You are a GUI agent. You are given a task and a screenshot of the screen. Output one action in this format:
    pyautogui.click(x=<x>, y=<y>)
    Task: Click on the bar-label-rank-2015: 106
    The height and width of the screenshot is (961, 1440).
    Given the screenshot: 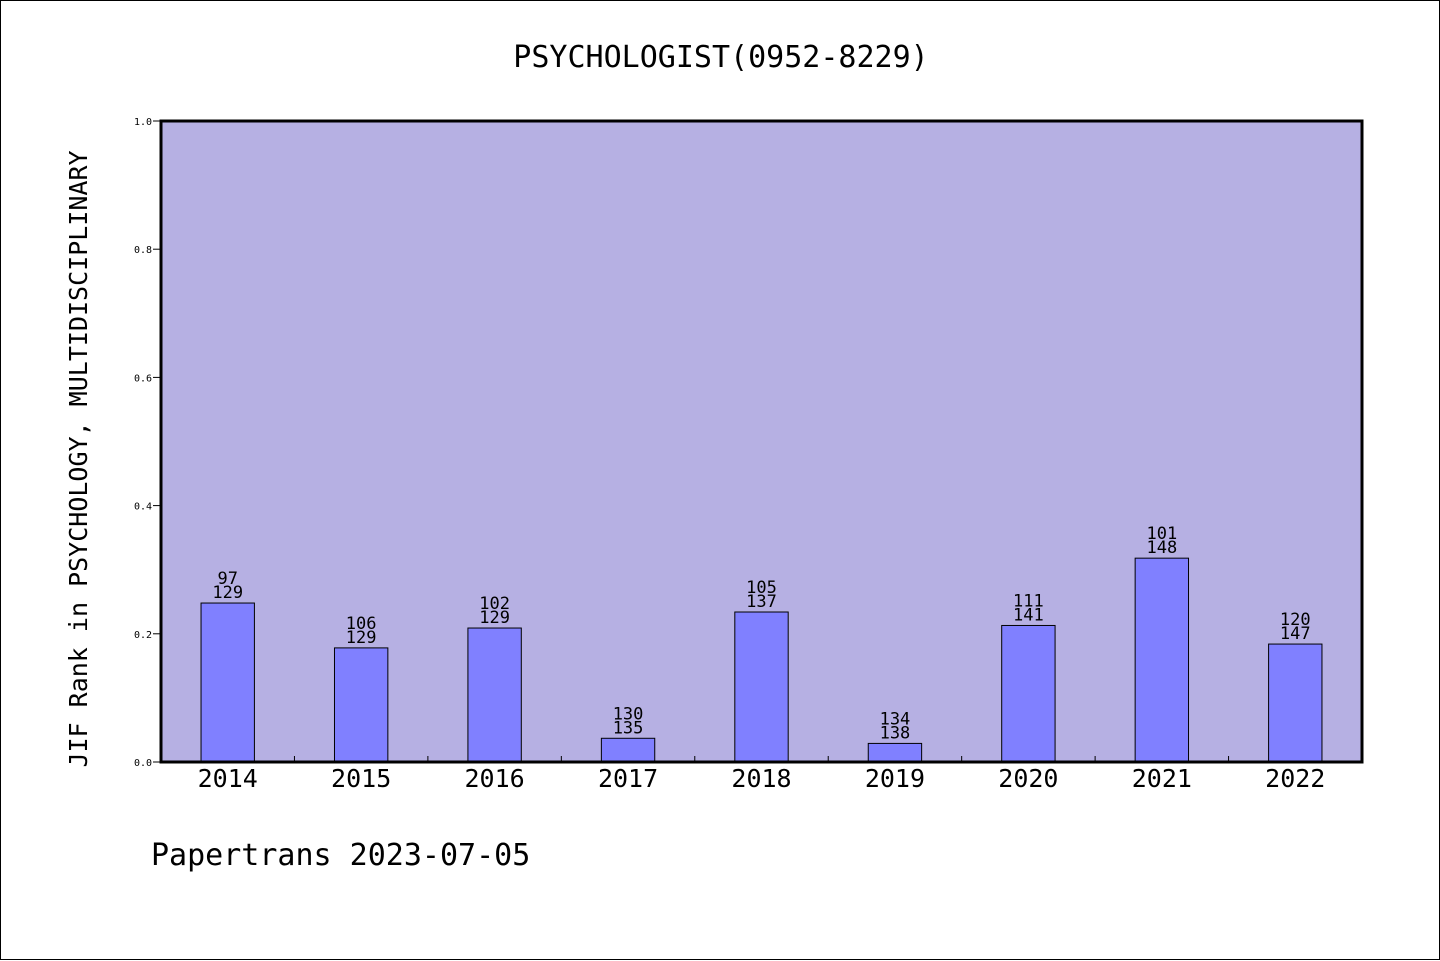 What is the action you would take?
    pyautogui.click(x=361, y=624)
    